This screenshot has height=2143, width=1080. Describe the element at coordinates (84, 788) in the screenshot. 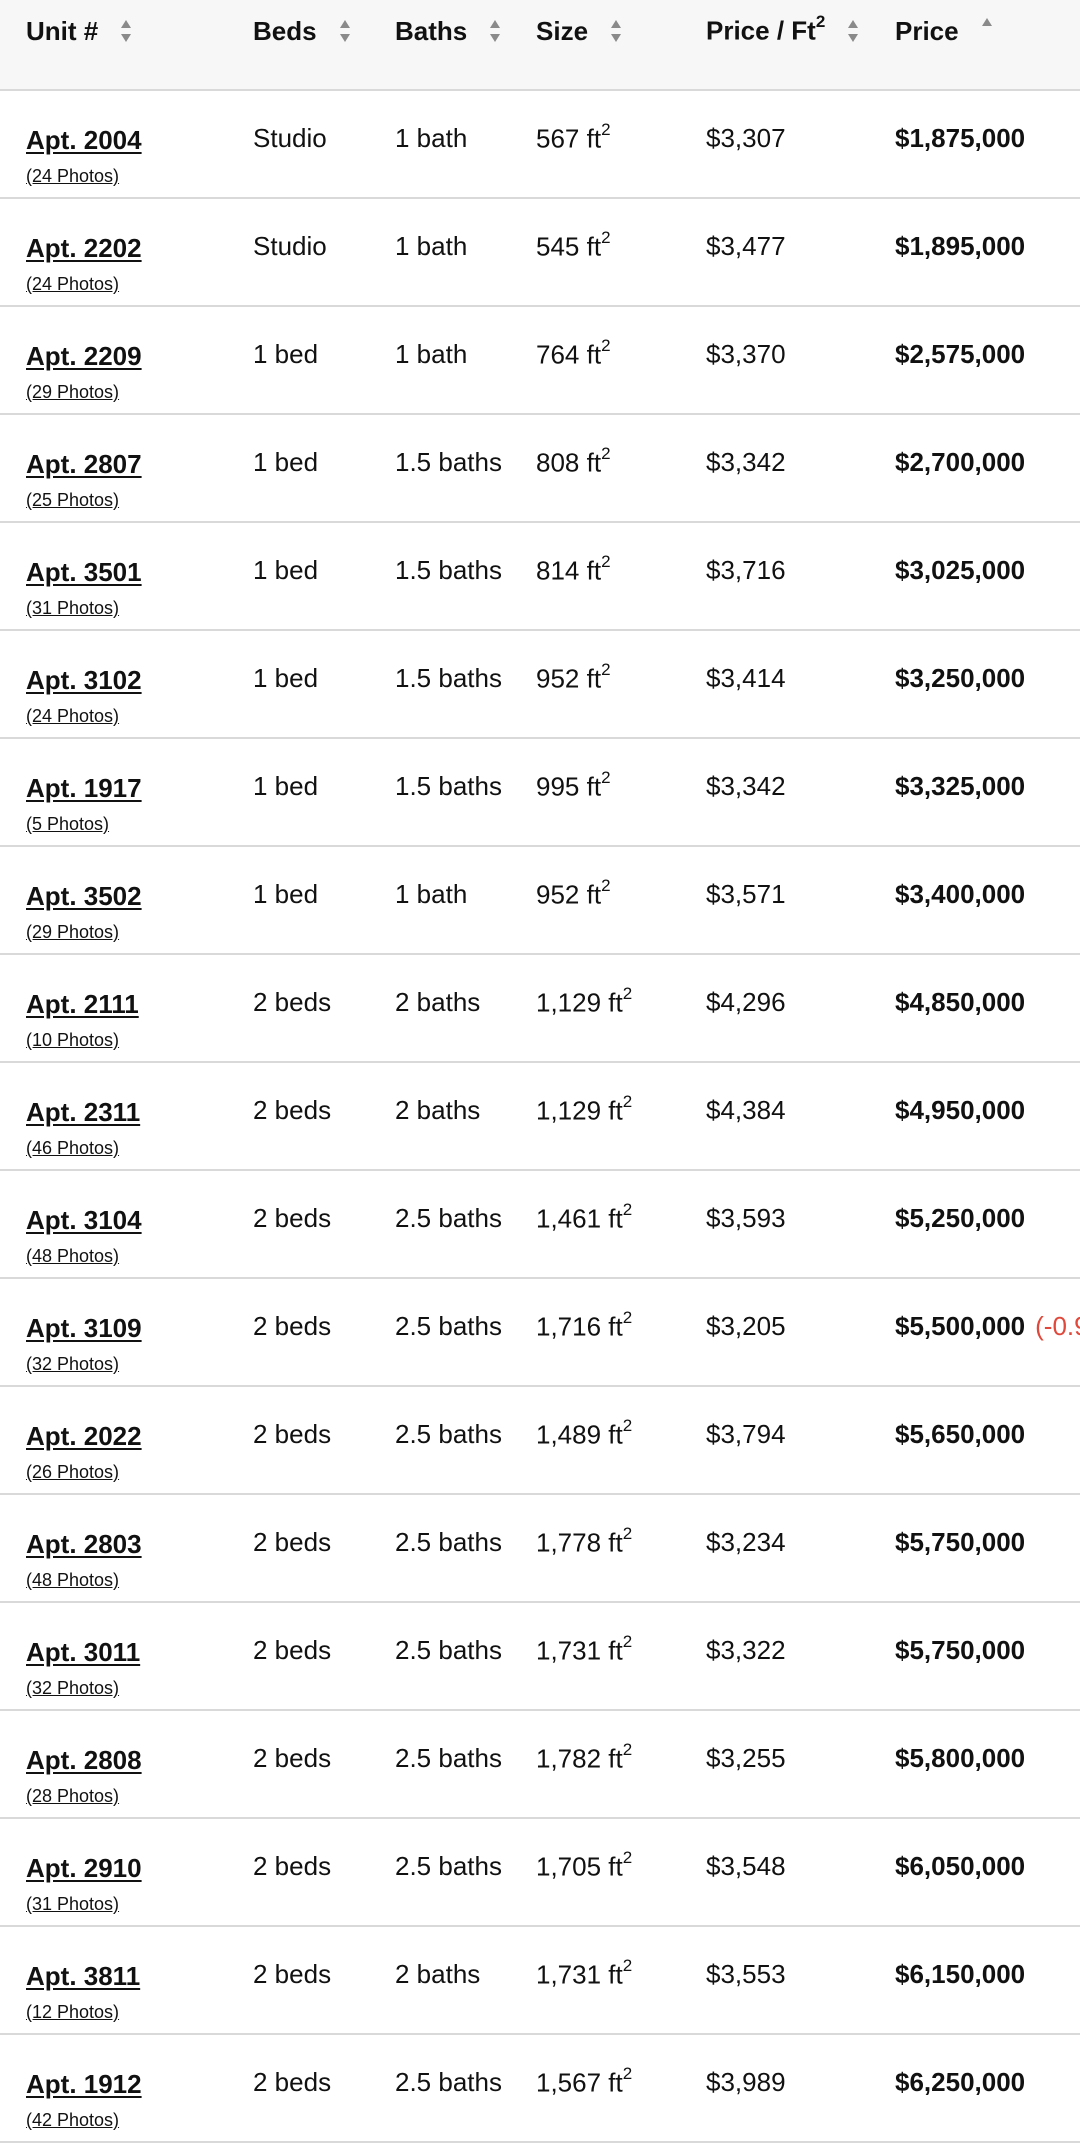

I see `unit-link: Apt. 1917` at that location.